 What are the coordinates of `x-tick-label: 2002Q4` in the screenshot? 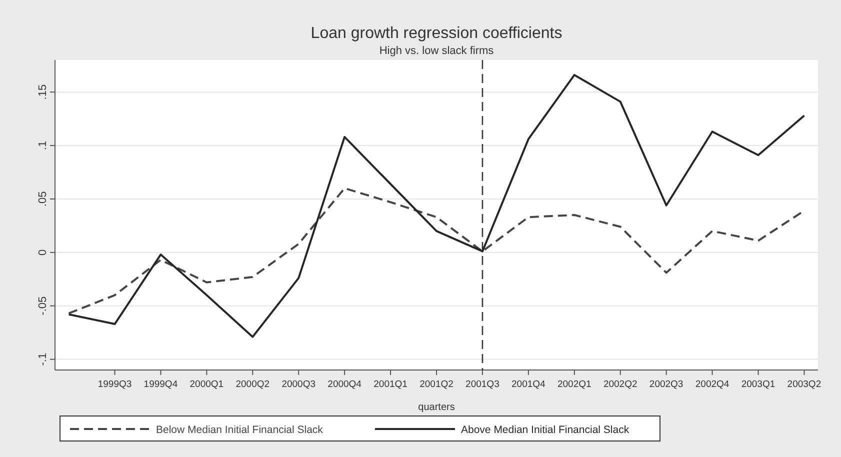 It's located at (712, 384).